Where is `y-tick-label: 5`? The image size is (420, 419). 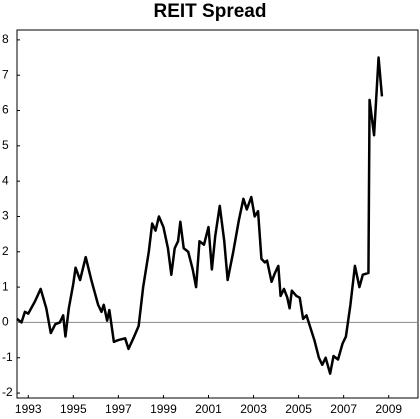
y-tick-label: 5 is located at coordinates (5, 145).